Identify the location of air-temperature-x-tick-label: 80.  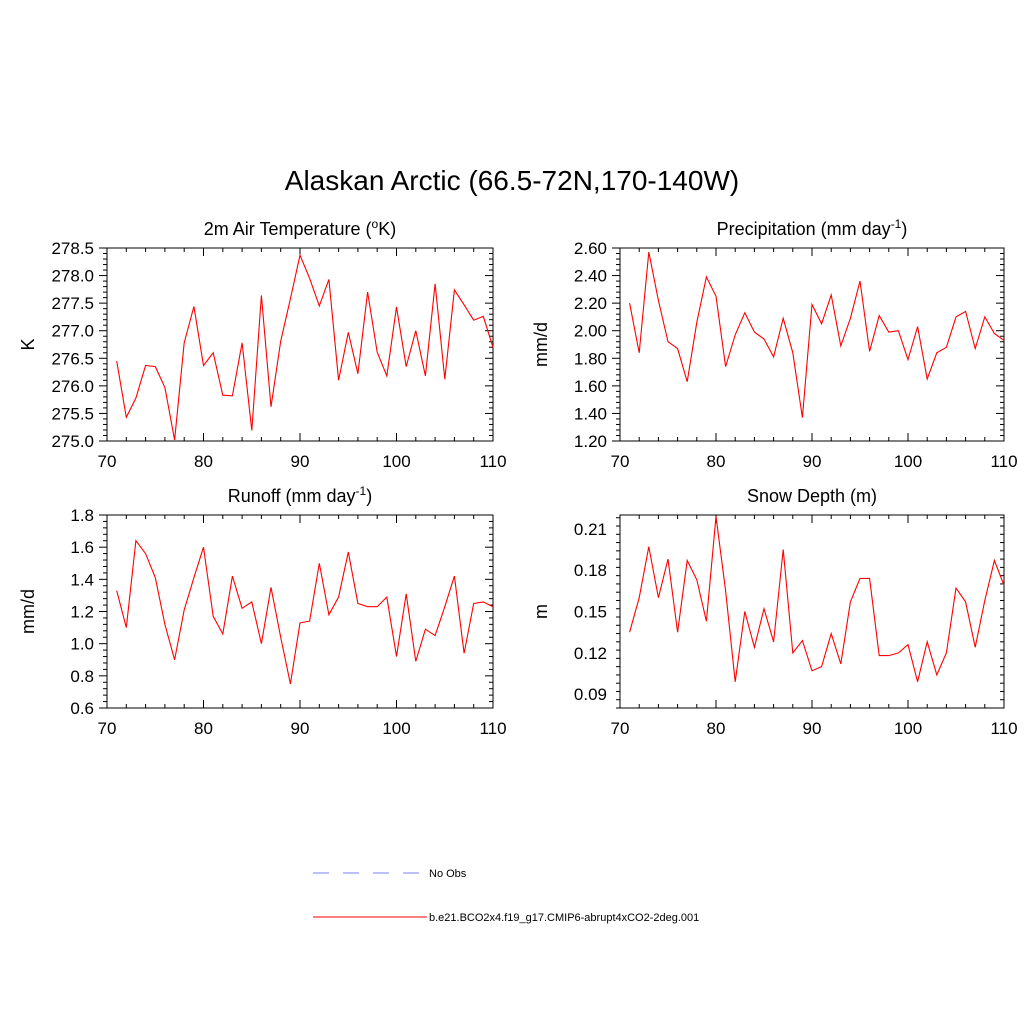
(203, 461).